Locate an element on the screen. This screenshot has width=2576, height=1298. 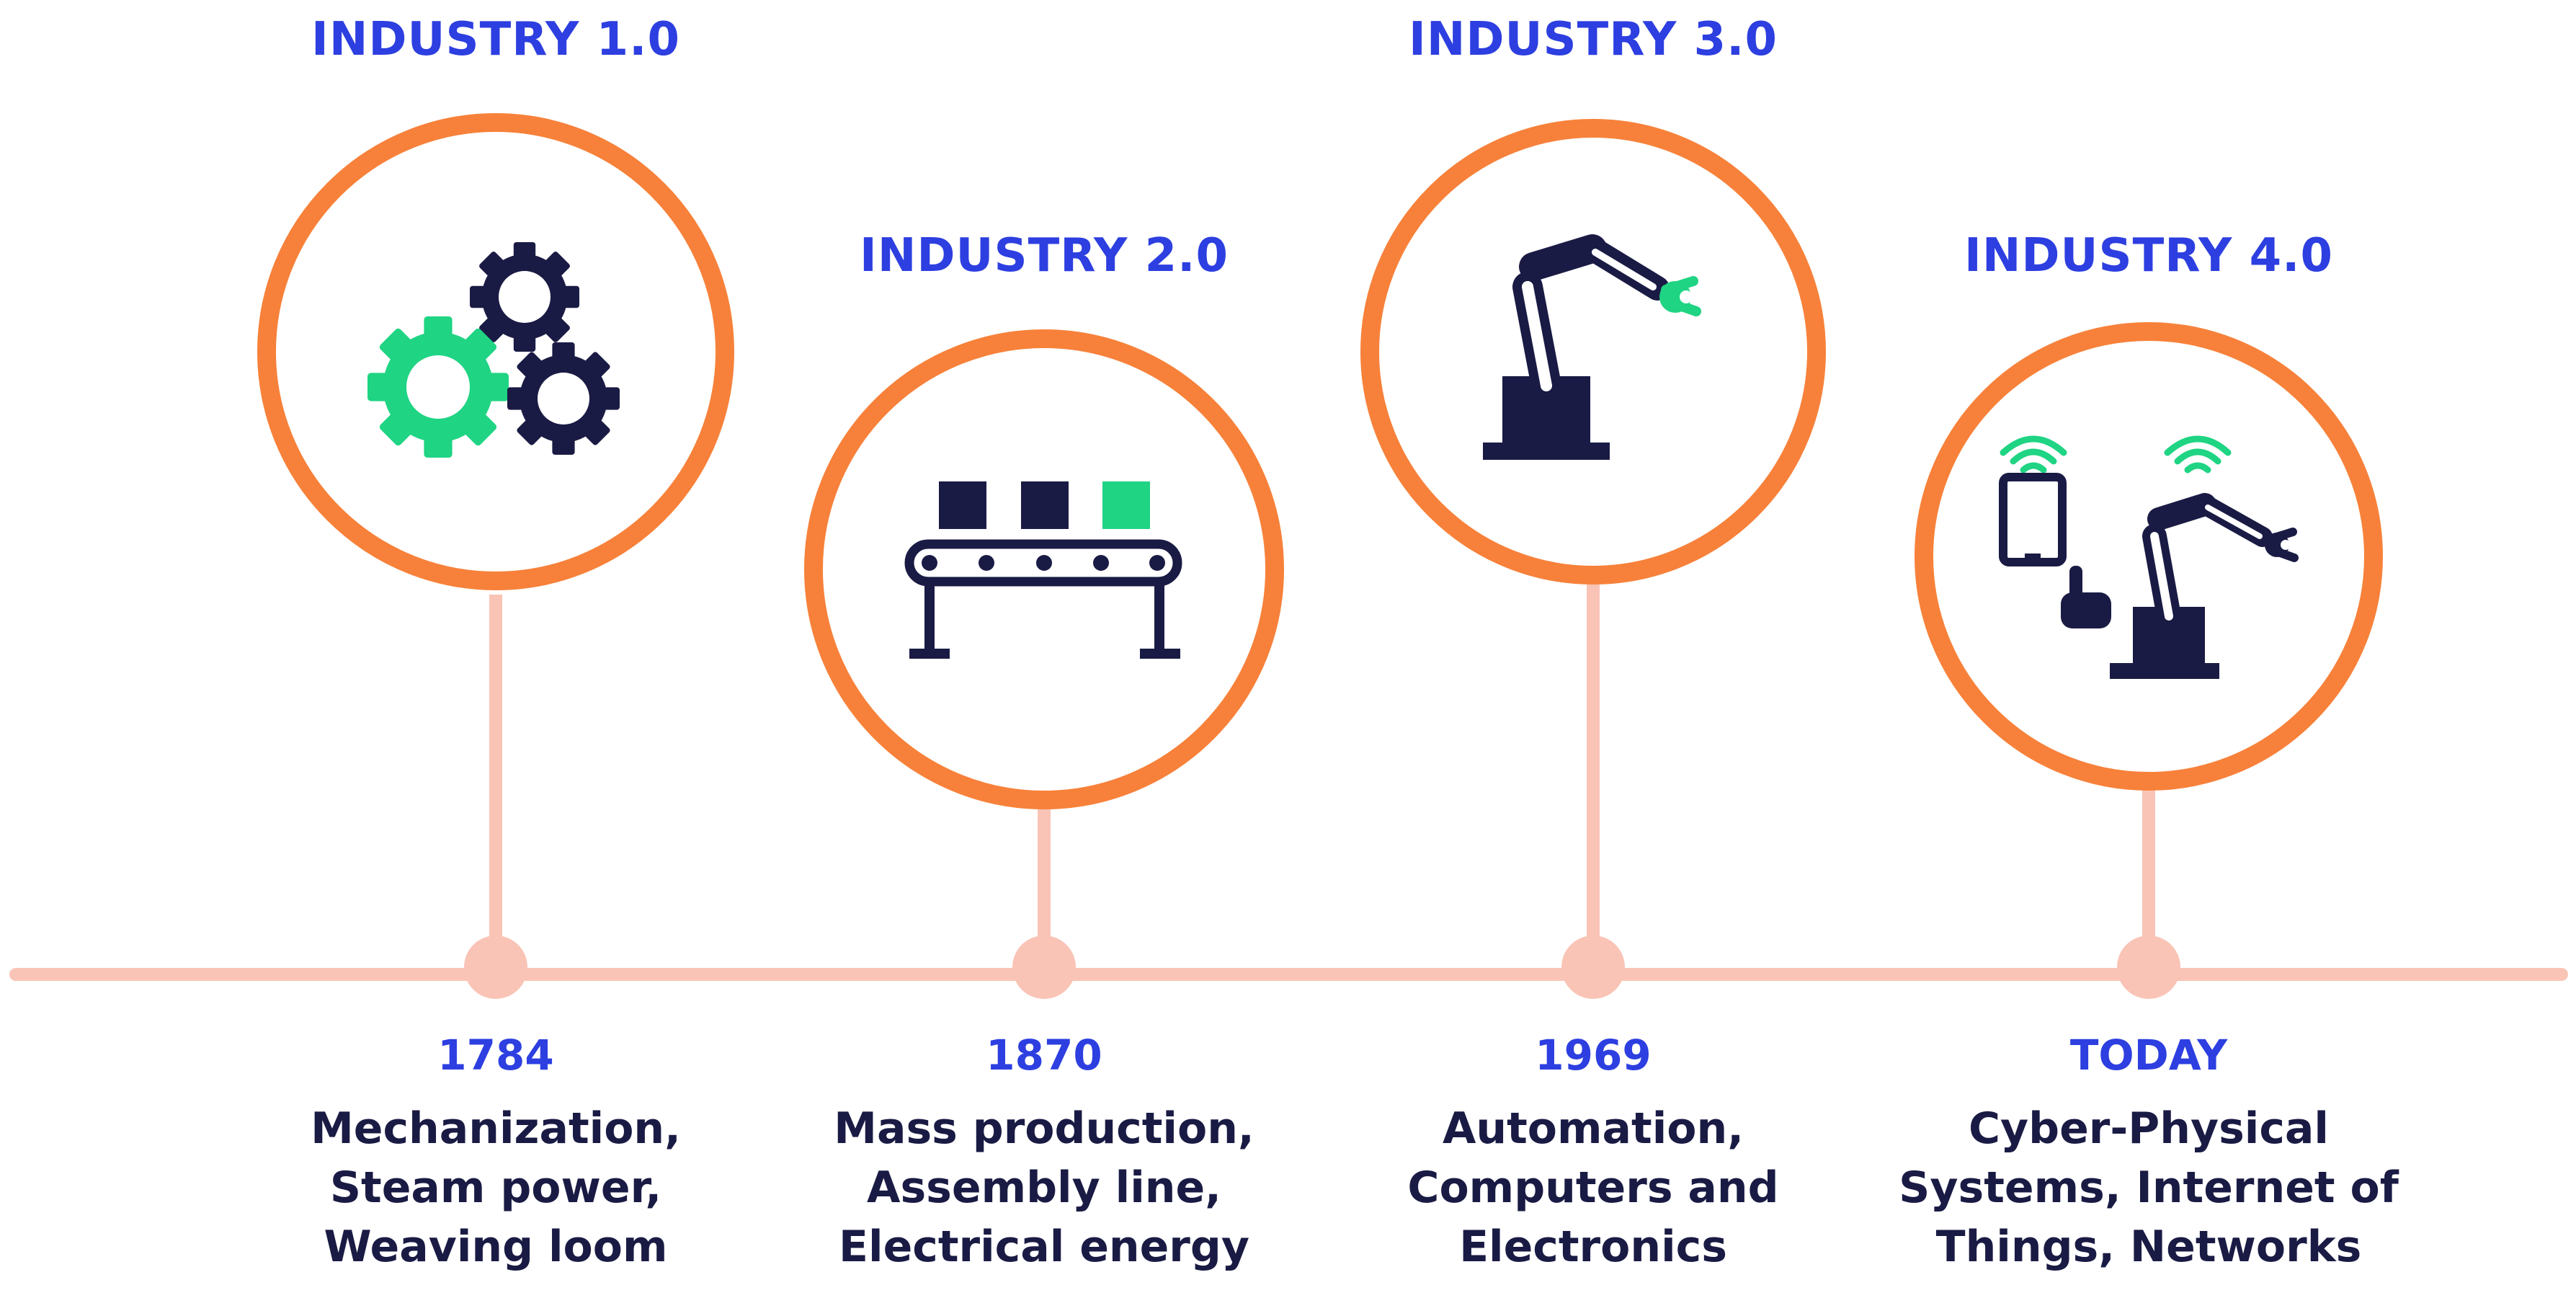
stage-title-4: INDUSTRY 4.0 is located at coordinates (2148, 256).